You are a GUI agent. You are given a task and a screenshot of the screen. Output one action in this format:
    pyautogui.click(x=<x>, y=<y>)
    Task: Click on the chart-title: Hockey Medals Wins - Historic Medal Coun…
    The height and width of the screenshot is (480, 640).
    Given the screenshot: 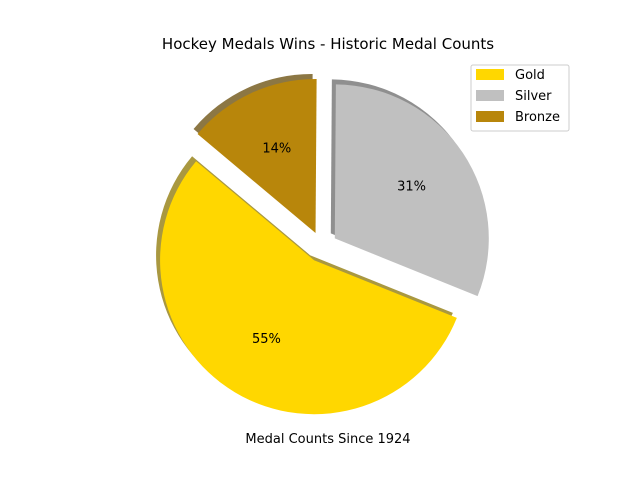 What is the action you would take?
    pyautogui.click(x=328, y=44)
    